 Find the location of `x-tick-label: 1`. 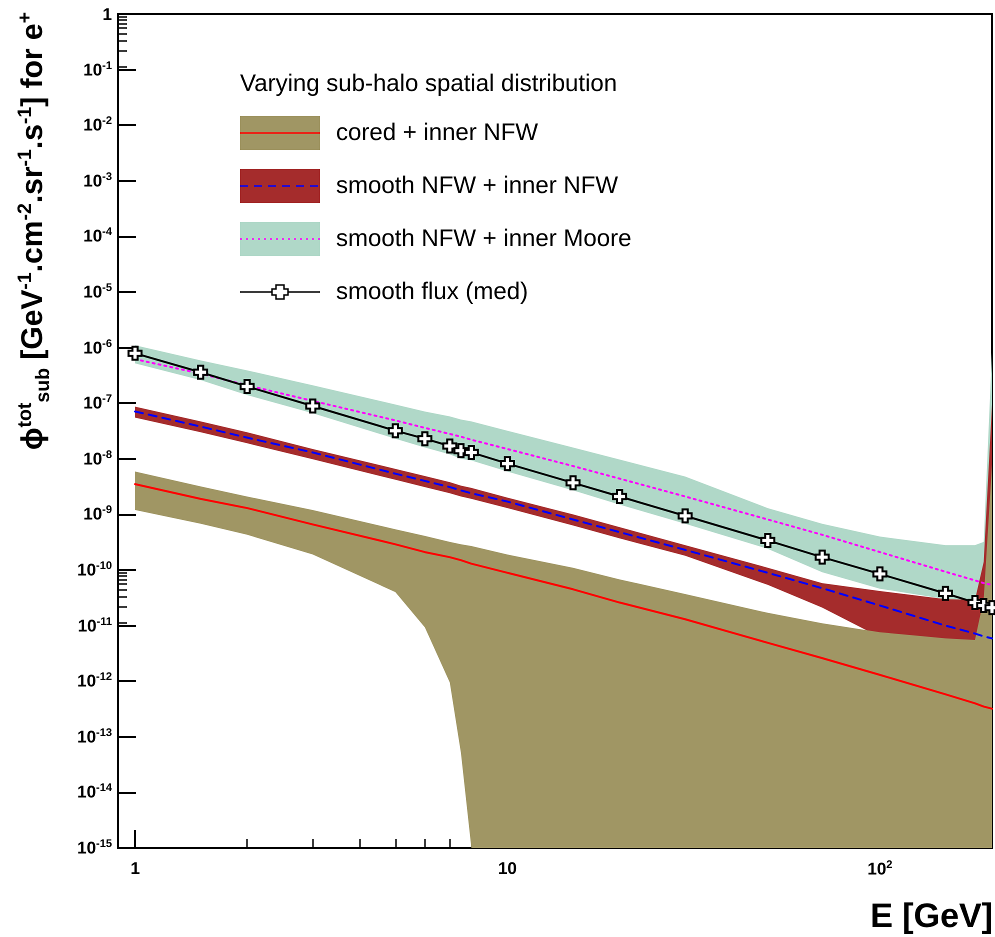

x-tick-label: 1 is located at coordinates (135, 868).